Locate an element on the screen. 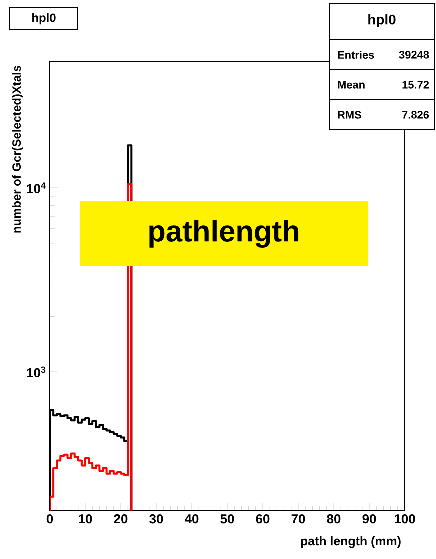 Image resolution: width=436 pixels, height=559 pixels. x-tick-label: 90 is located at coordinates (369, 519).